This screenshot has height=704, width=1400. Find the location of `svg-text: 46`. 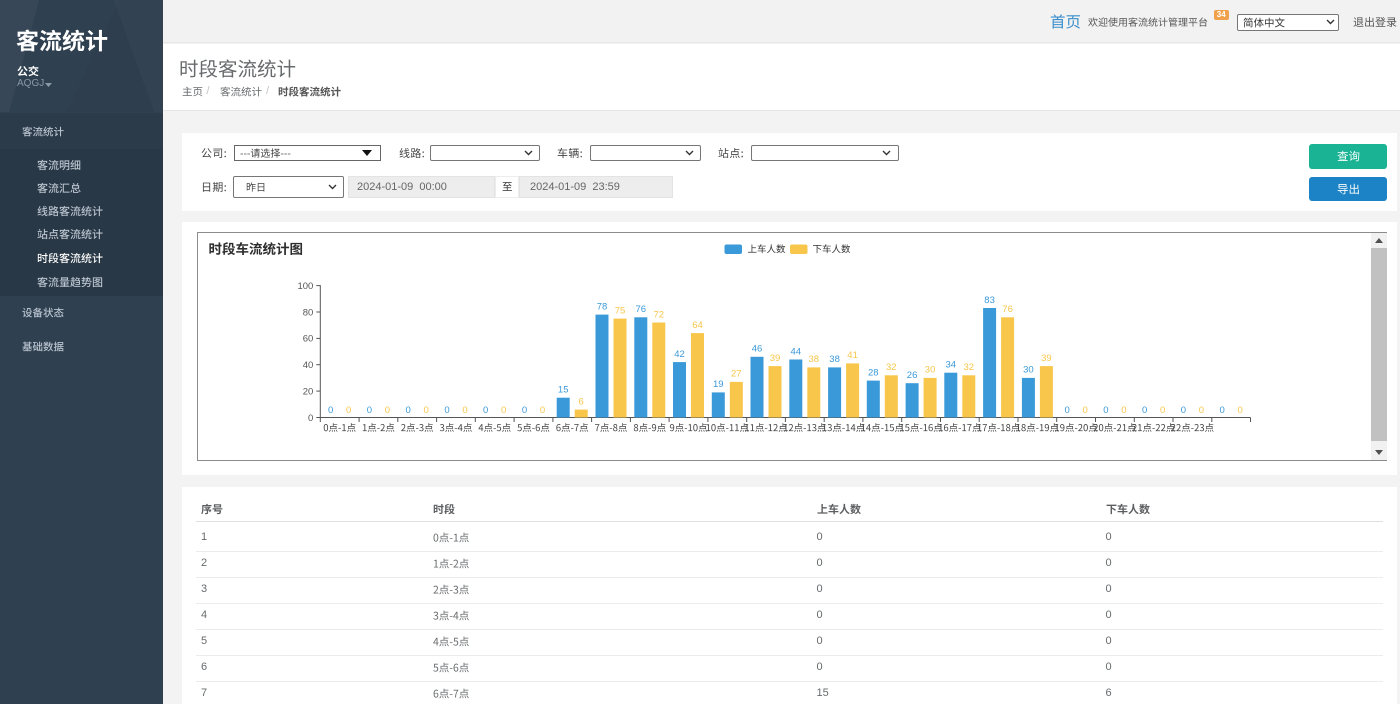

svg-text: 46 is located at coordinates (757, 349).